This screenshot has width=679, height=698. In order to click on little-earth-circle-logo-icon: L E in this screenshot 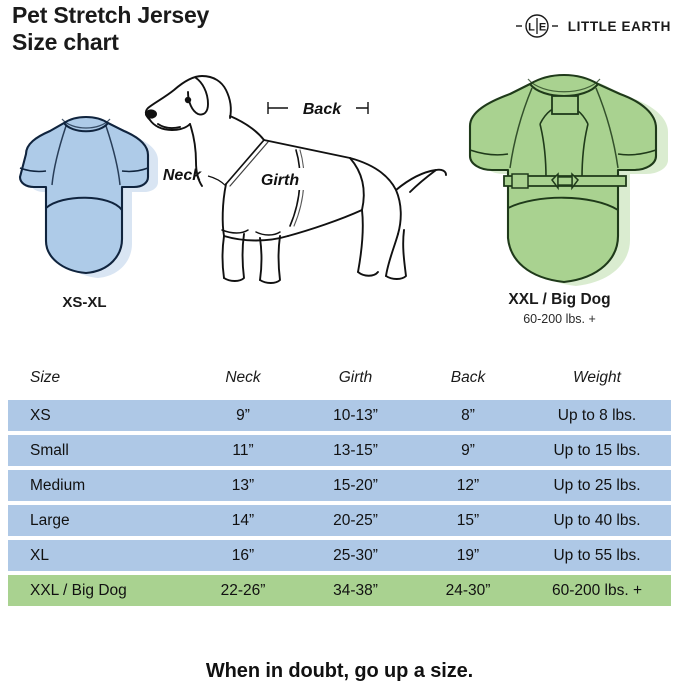, I will do `click(536, 26)`.